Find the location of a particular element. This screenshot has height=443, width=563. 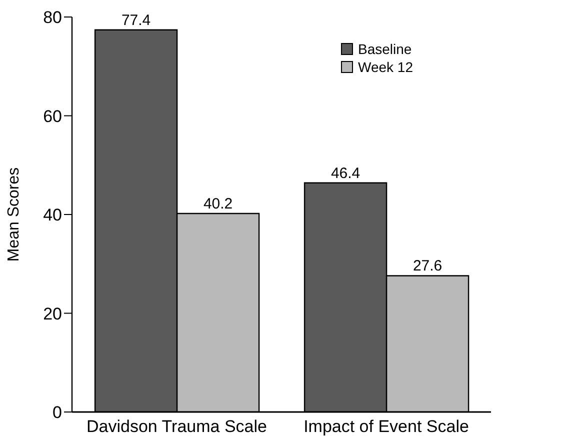

y-axis-title: Mean Scores is located at coordinates (14, 214).